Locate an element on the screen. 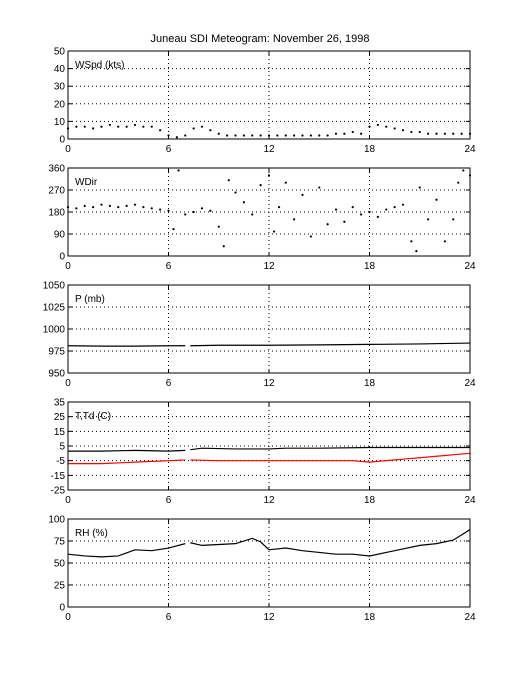 This screenshot has height=688, width=520. xtick-label-3-1: 6 is located at coordinates (169, 500).